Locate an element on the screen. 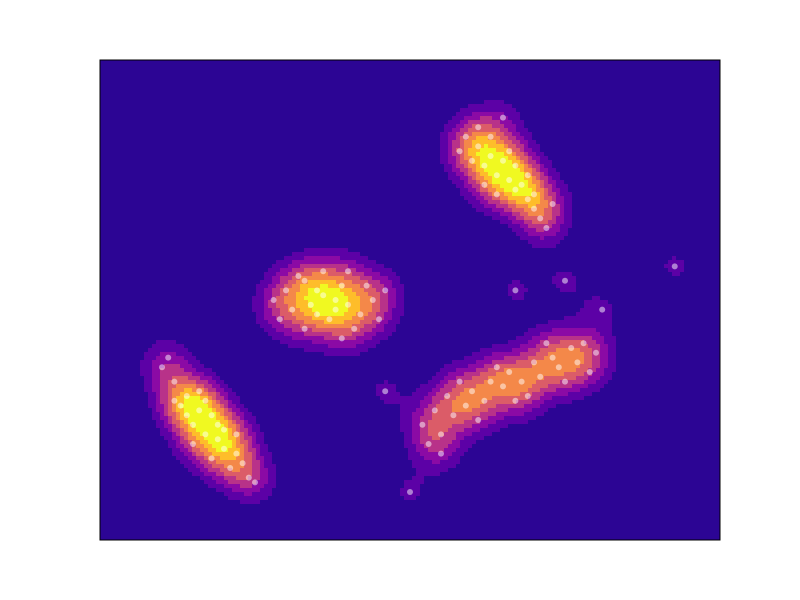 This screenshot has width=800, height=600. scatter-point is located at coordinates (255, 482).